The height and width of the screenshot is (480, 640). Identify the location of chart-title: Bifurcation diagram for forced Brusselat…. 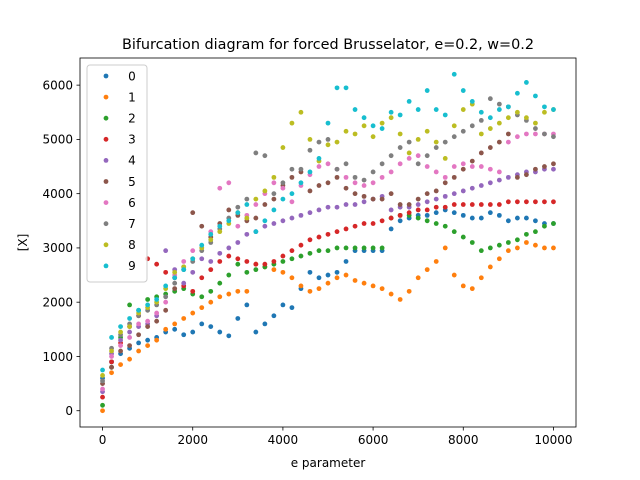
(328, 45).